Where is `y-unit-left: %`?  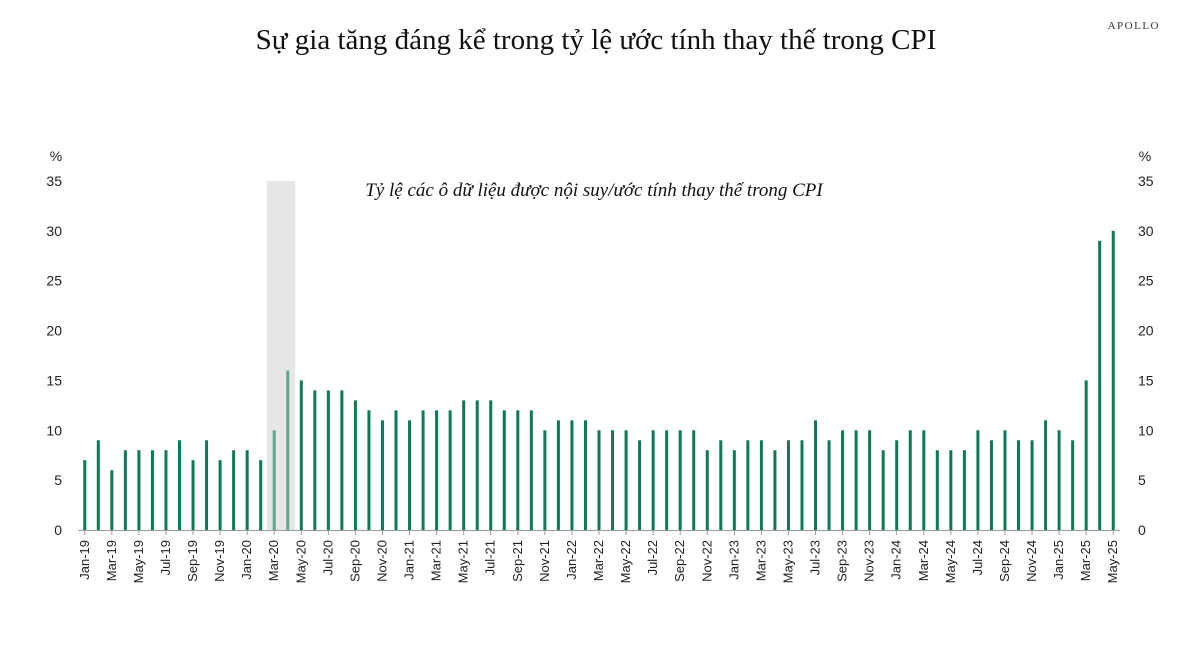
y-unit-left: % is located at coordinates (56, 156).